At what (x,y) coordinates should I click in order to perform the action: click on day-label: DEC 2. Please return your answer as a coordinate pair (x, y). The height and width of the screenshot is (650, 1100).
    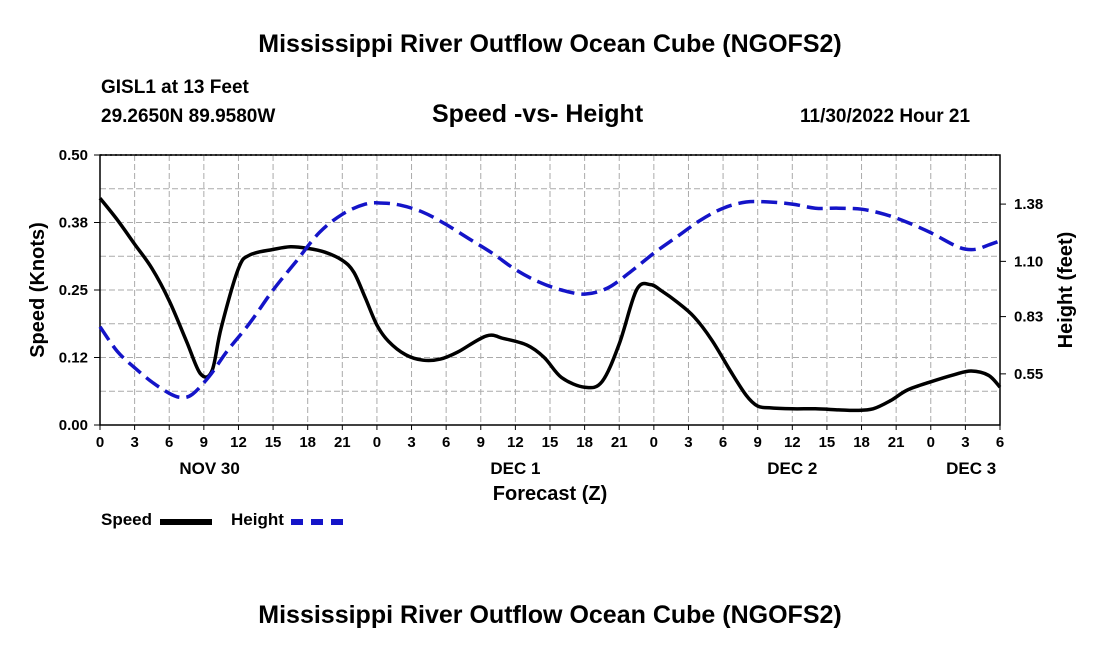
    Looking at the image, I should click on (792, 468).